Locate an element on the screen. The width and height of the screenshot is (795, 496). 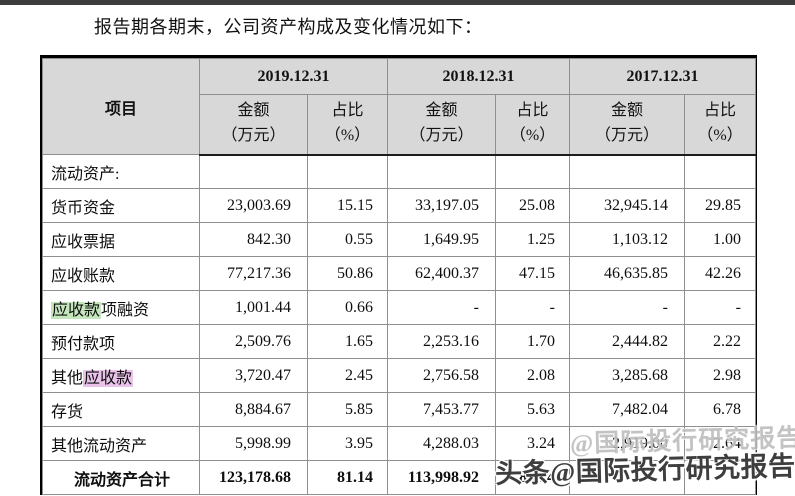
ratio-cell: 1.00 is located at coordinates (720, 239).